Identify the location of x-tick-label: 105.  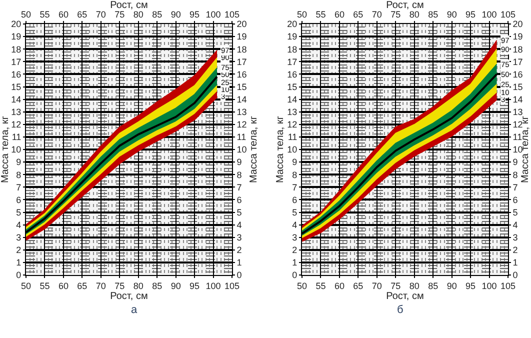
(232, 14).